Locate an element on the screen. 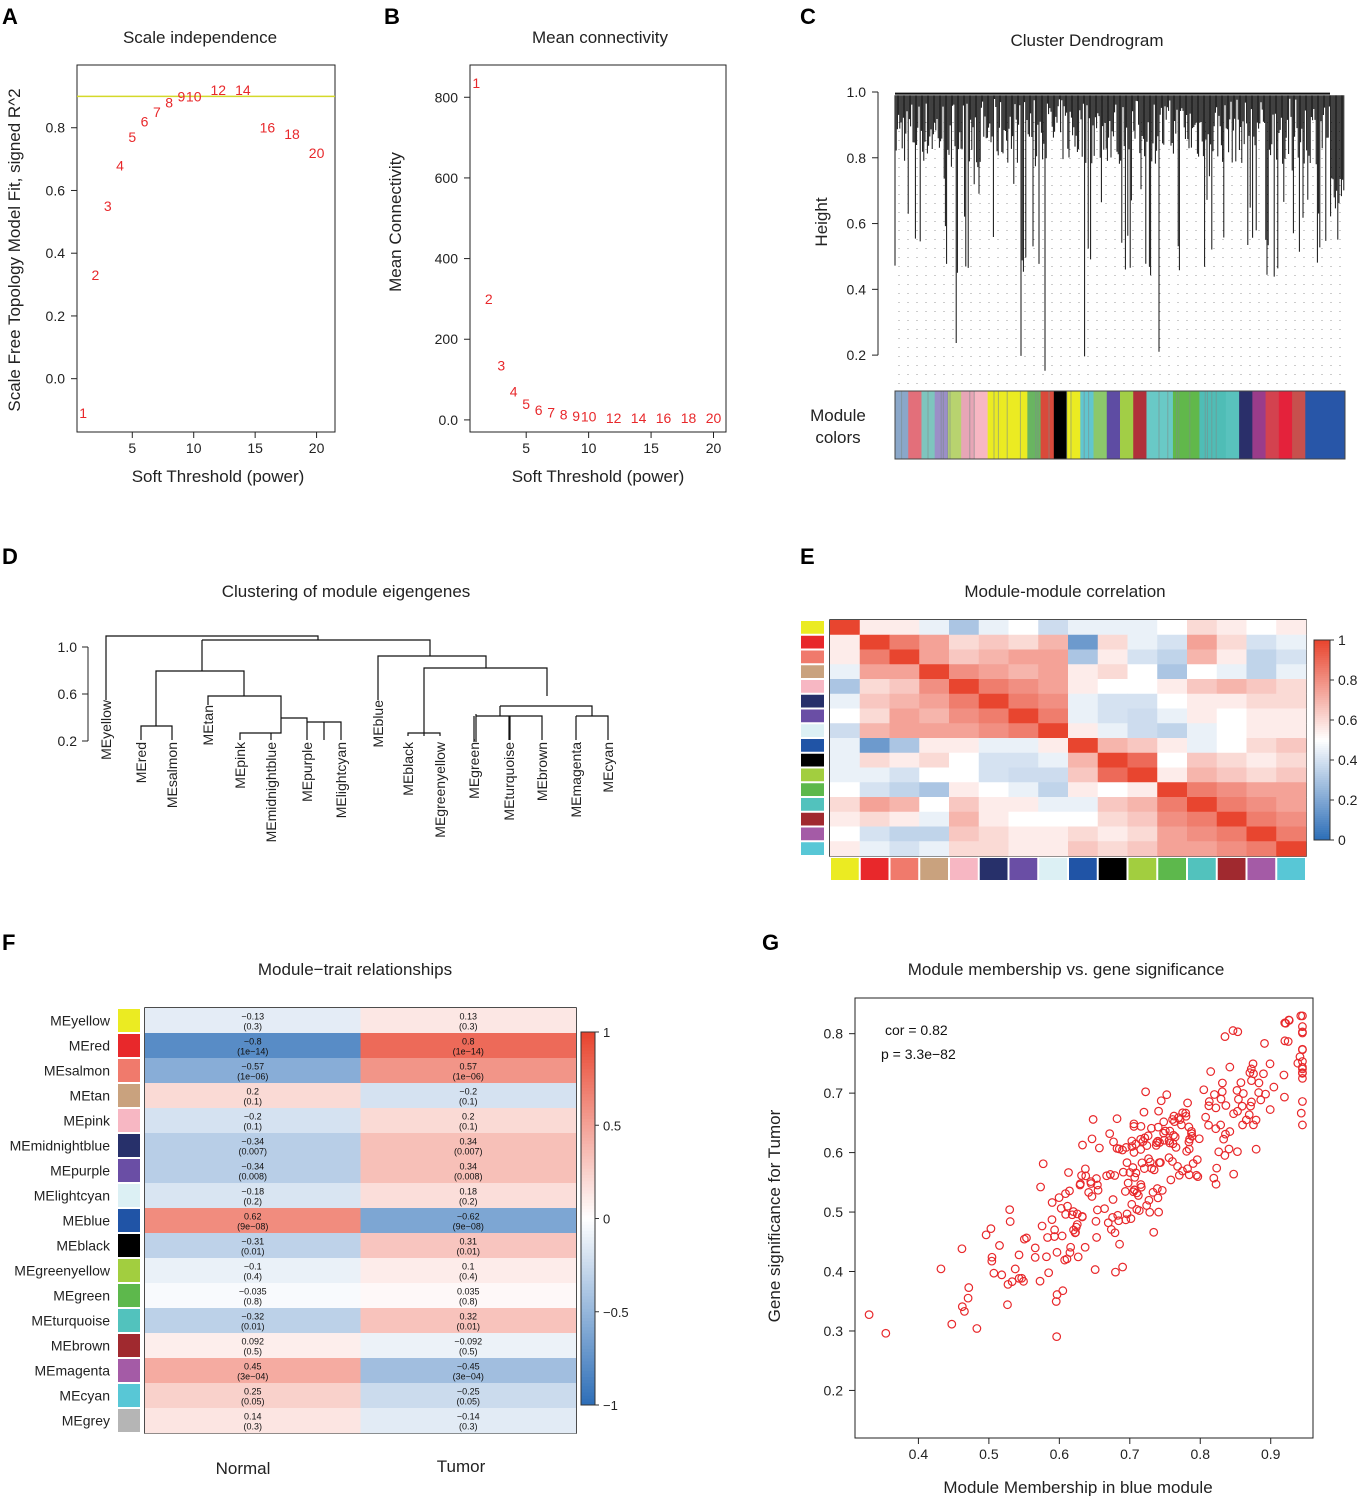 The image size is (1359, 1496). panel-f-cell-pvalue: (0.008) is located at coordinates (252, 1177).